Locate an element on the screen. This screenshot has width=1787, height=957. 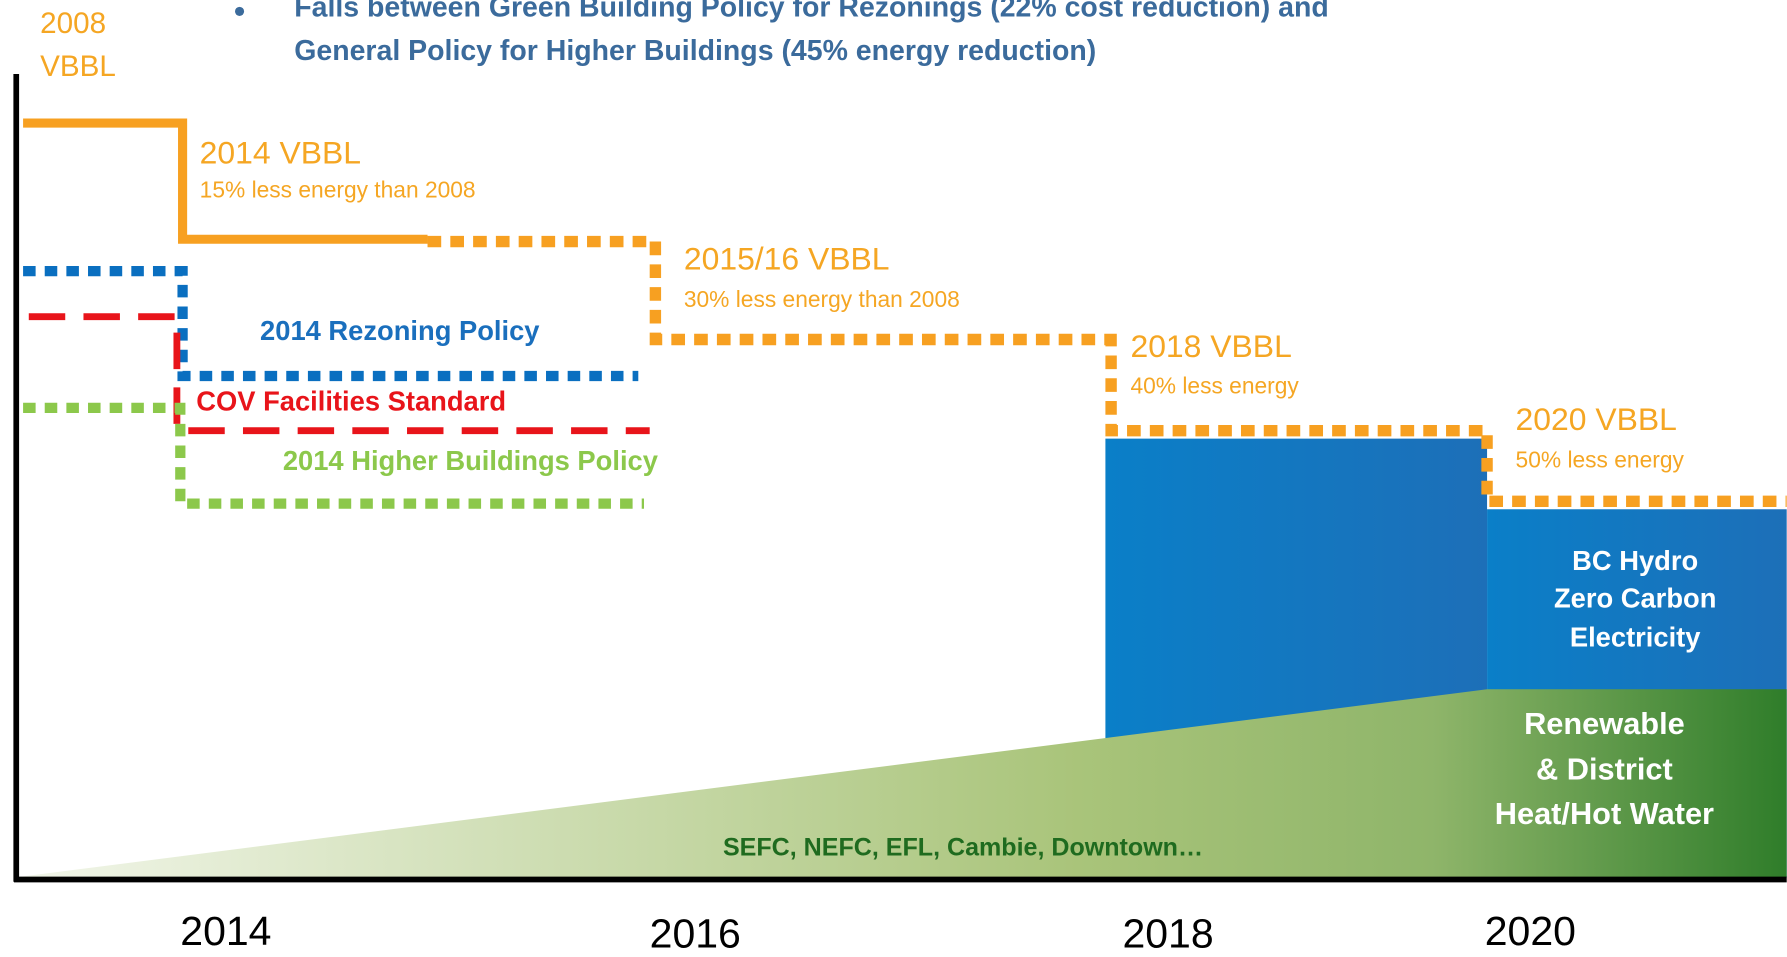
step-note: 40% less energy is located at coordinates (1214, 385).